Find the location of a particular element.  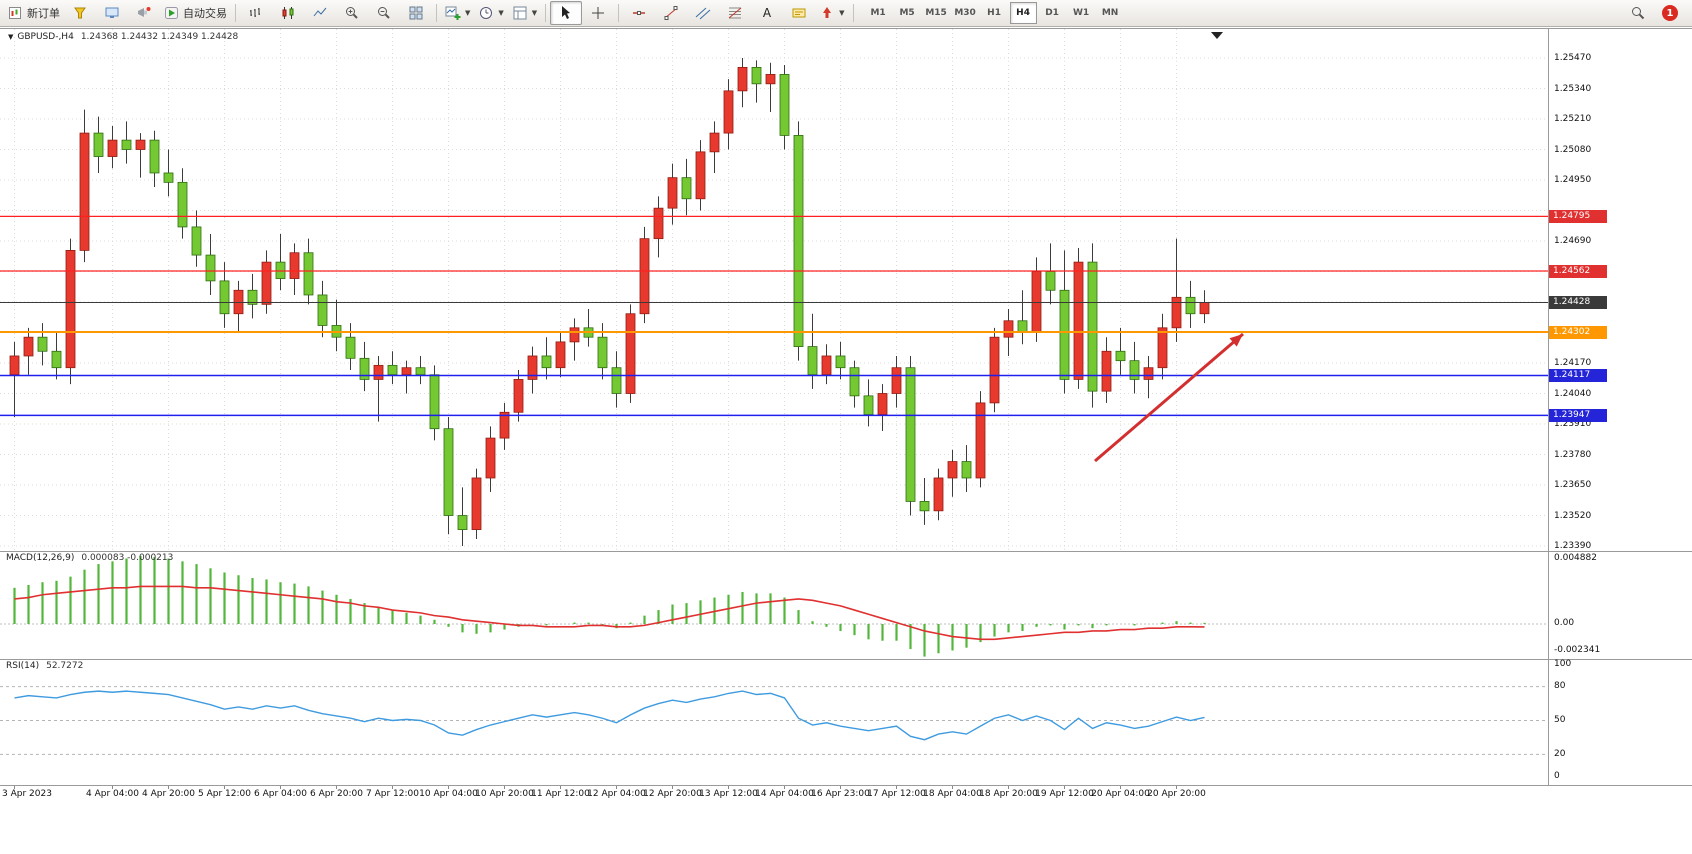

template-icon is located at coordinates (520, 13).